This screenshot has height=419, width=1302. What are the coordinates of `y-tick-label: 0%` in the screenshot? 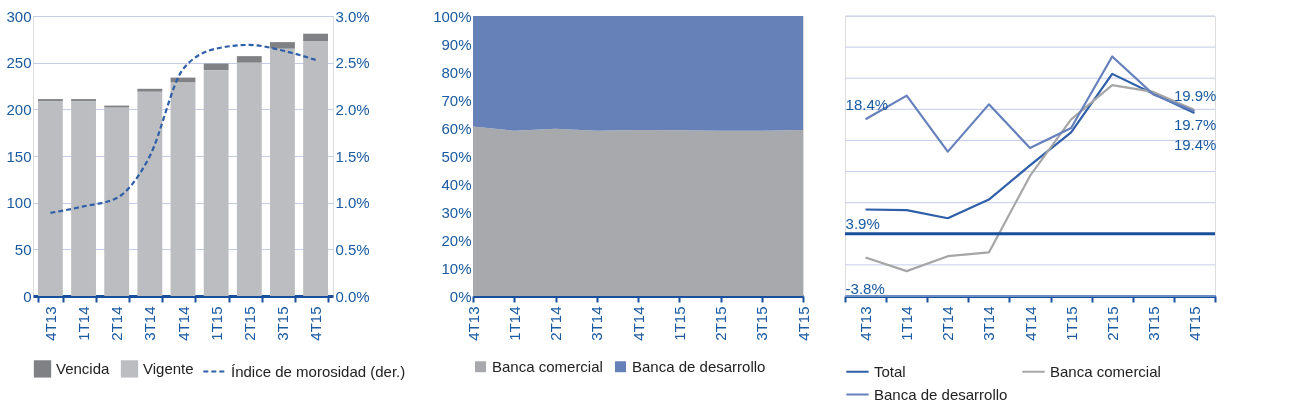 It's located at (460, 296).